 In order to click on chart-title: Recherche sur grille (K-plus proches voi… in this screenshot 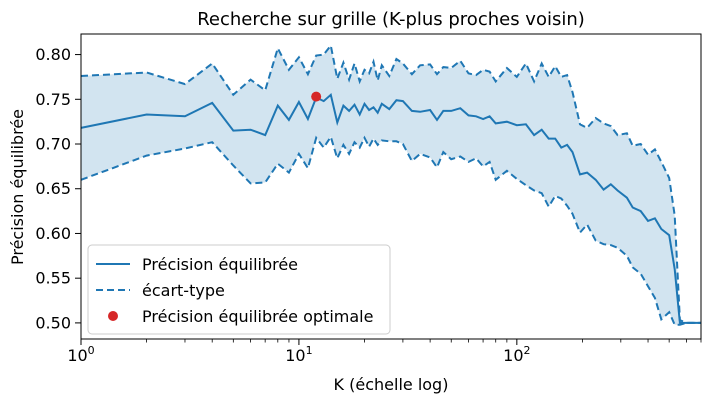, I will do `click(391, 19)`.